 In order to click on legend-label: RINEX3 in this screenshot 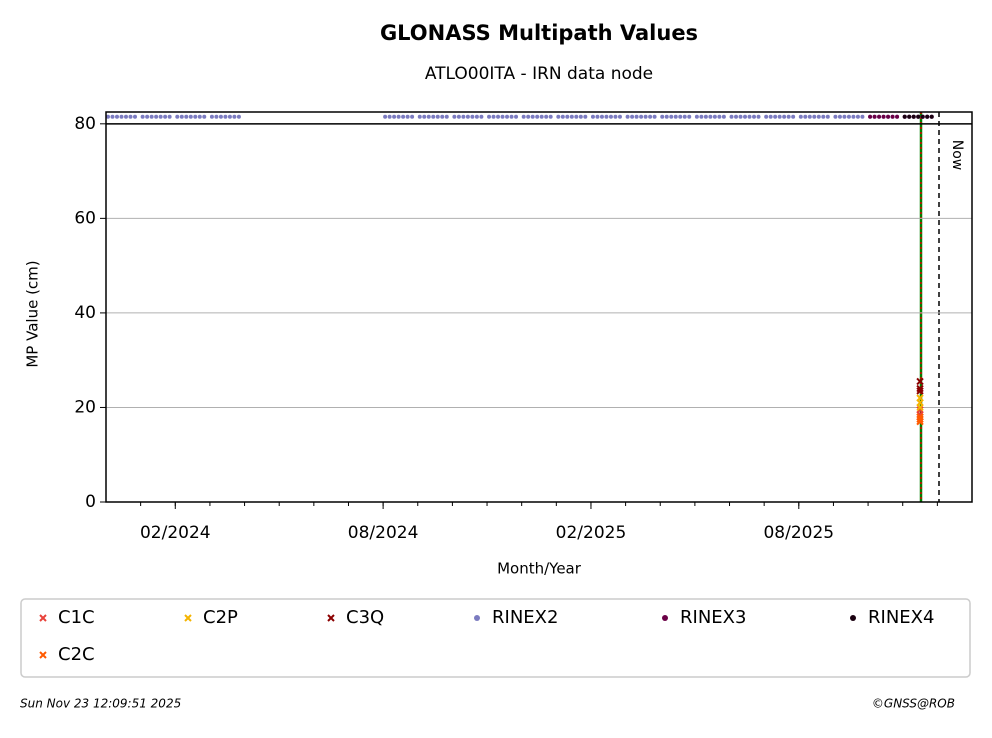, I will do `click(713, 617)`.